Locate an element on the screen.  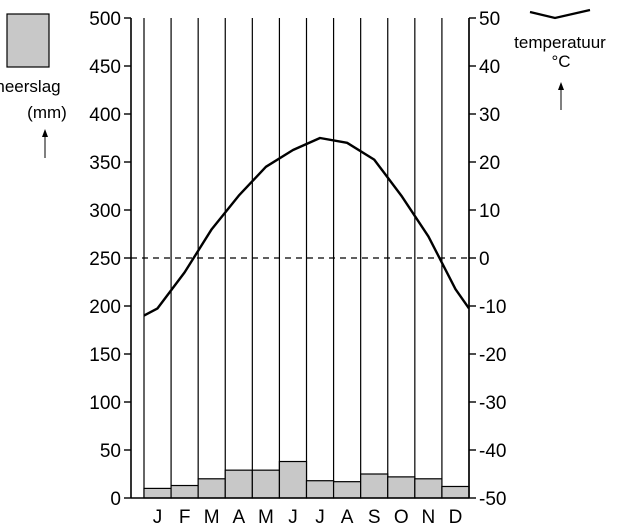
left-tick-label: 500 is located at coordinates (105, 19).